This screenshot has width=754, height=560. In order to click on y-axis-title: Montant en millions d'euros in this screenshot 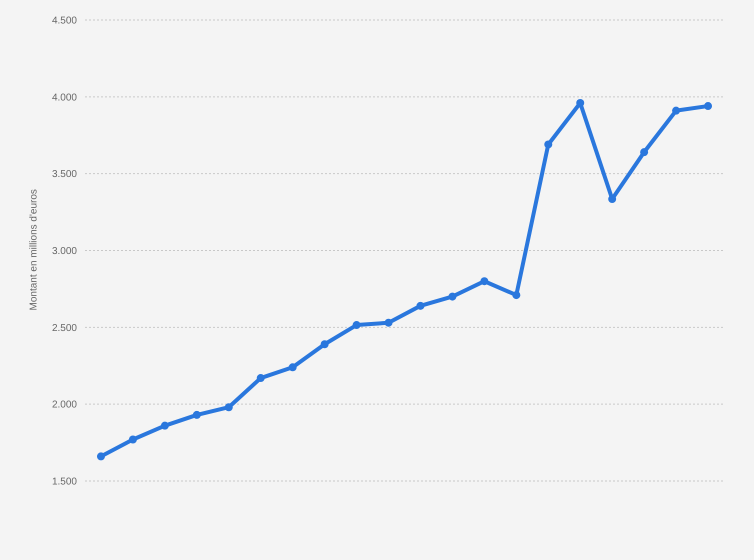, I will do `click(34, 249)`.